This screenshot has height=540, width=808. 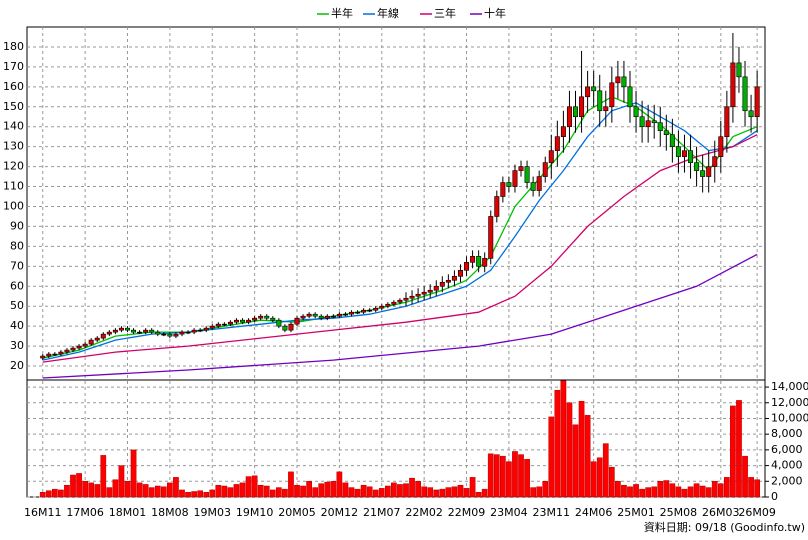 I want to click on y-tick-label: 40, so click(x=17, y=325).